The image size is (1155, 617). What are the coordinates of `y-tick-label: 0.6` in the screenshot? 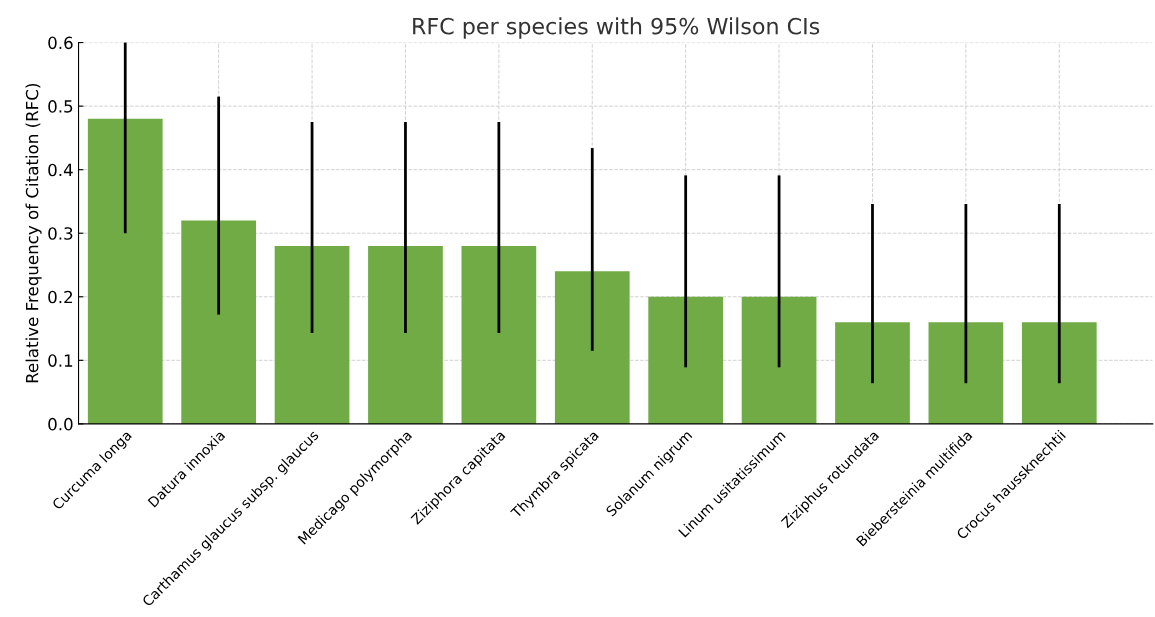 It's located at (60, 43).